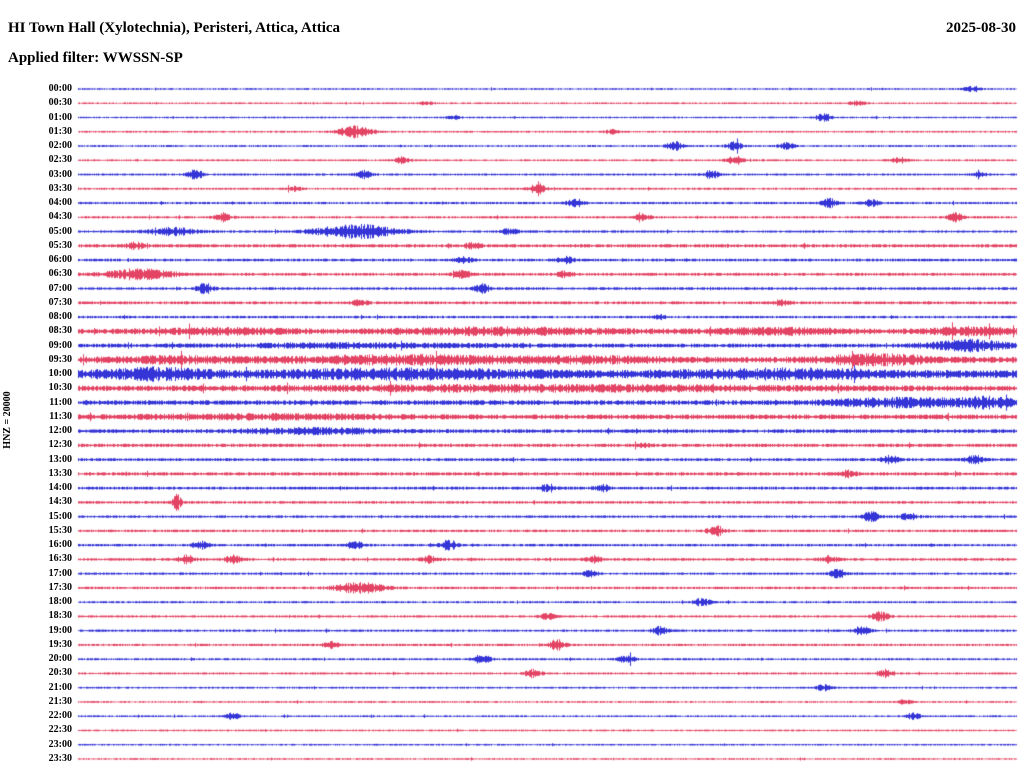  I want to click on time-label: 05:30, so click(60, 245).